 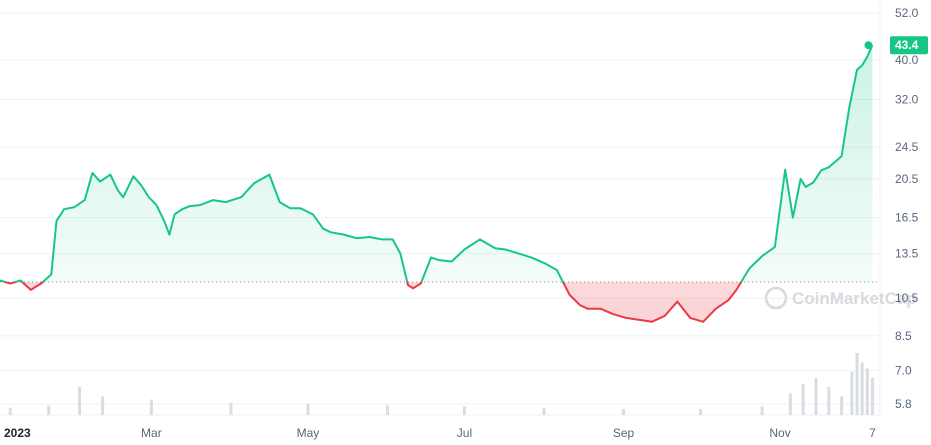 What do you see at coordinates (776, 298) in the screenshot?
I see `coinmarketcap-logo-icon` at bounding box center [776, 298].